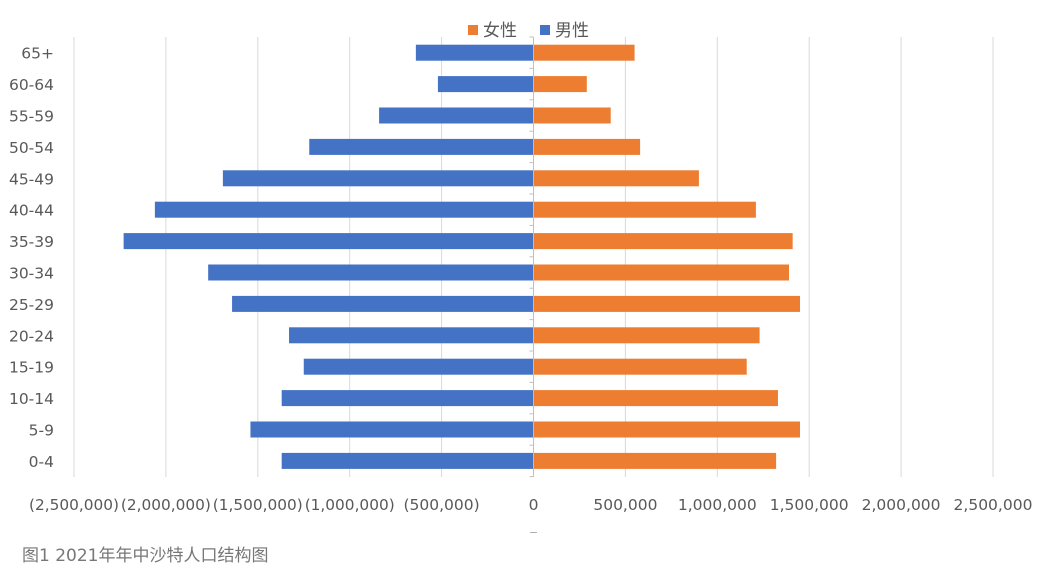 The width and height of the screenshot is (1053, 576). Describe the element at coordinates (473, 30) in the screenshot. I see `legend-swatch-female` at that location.